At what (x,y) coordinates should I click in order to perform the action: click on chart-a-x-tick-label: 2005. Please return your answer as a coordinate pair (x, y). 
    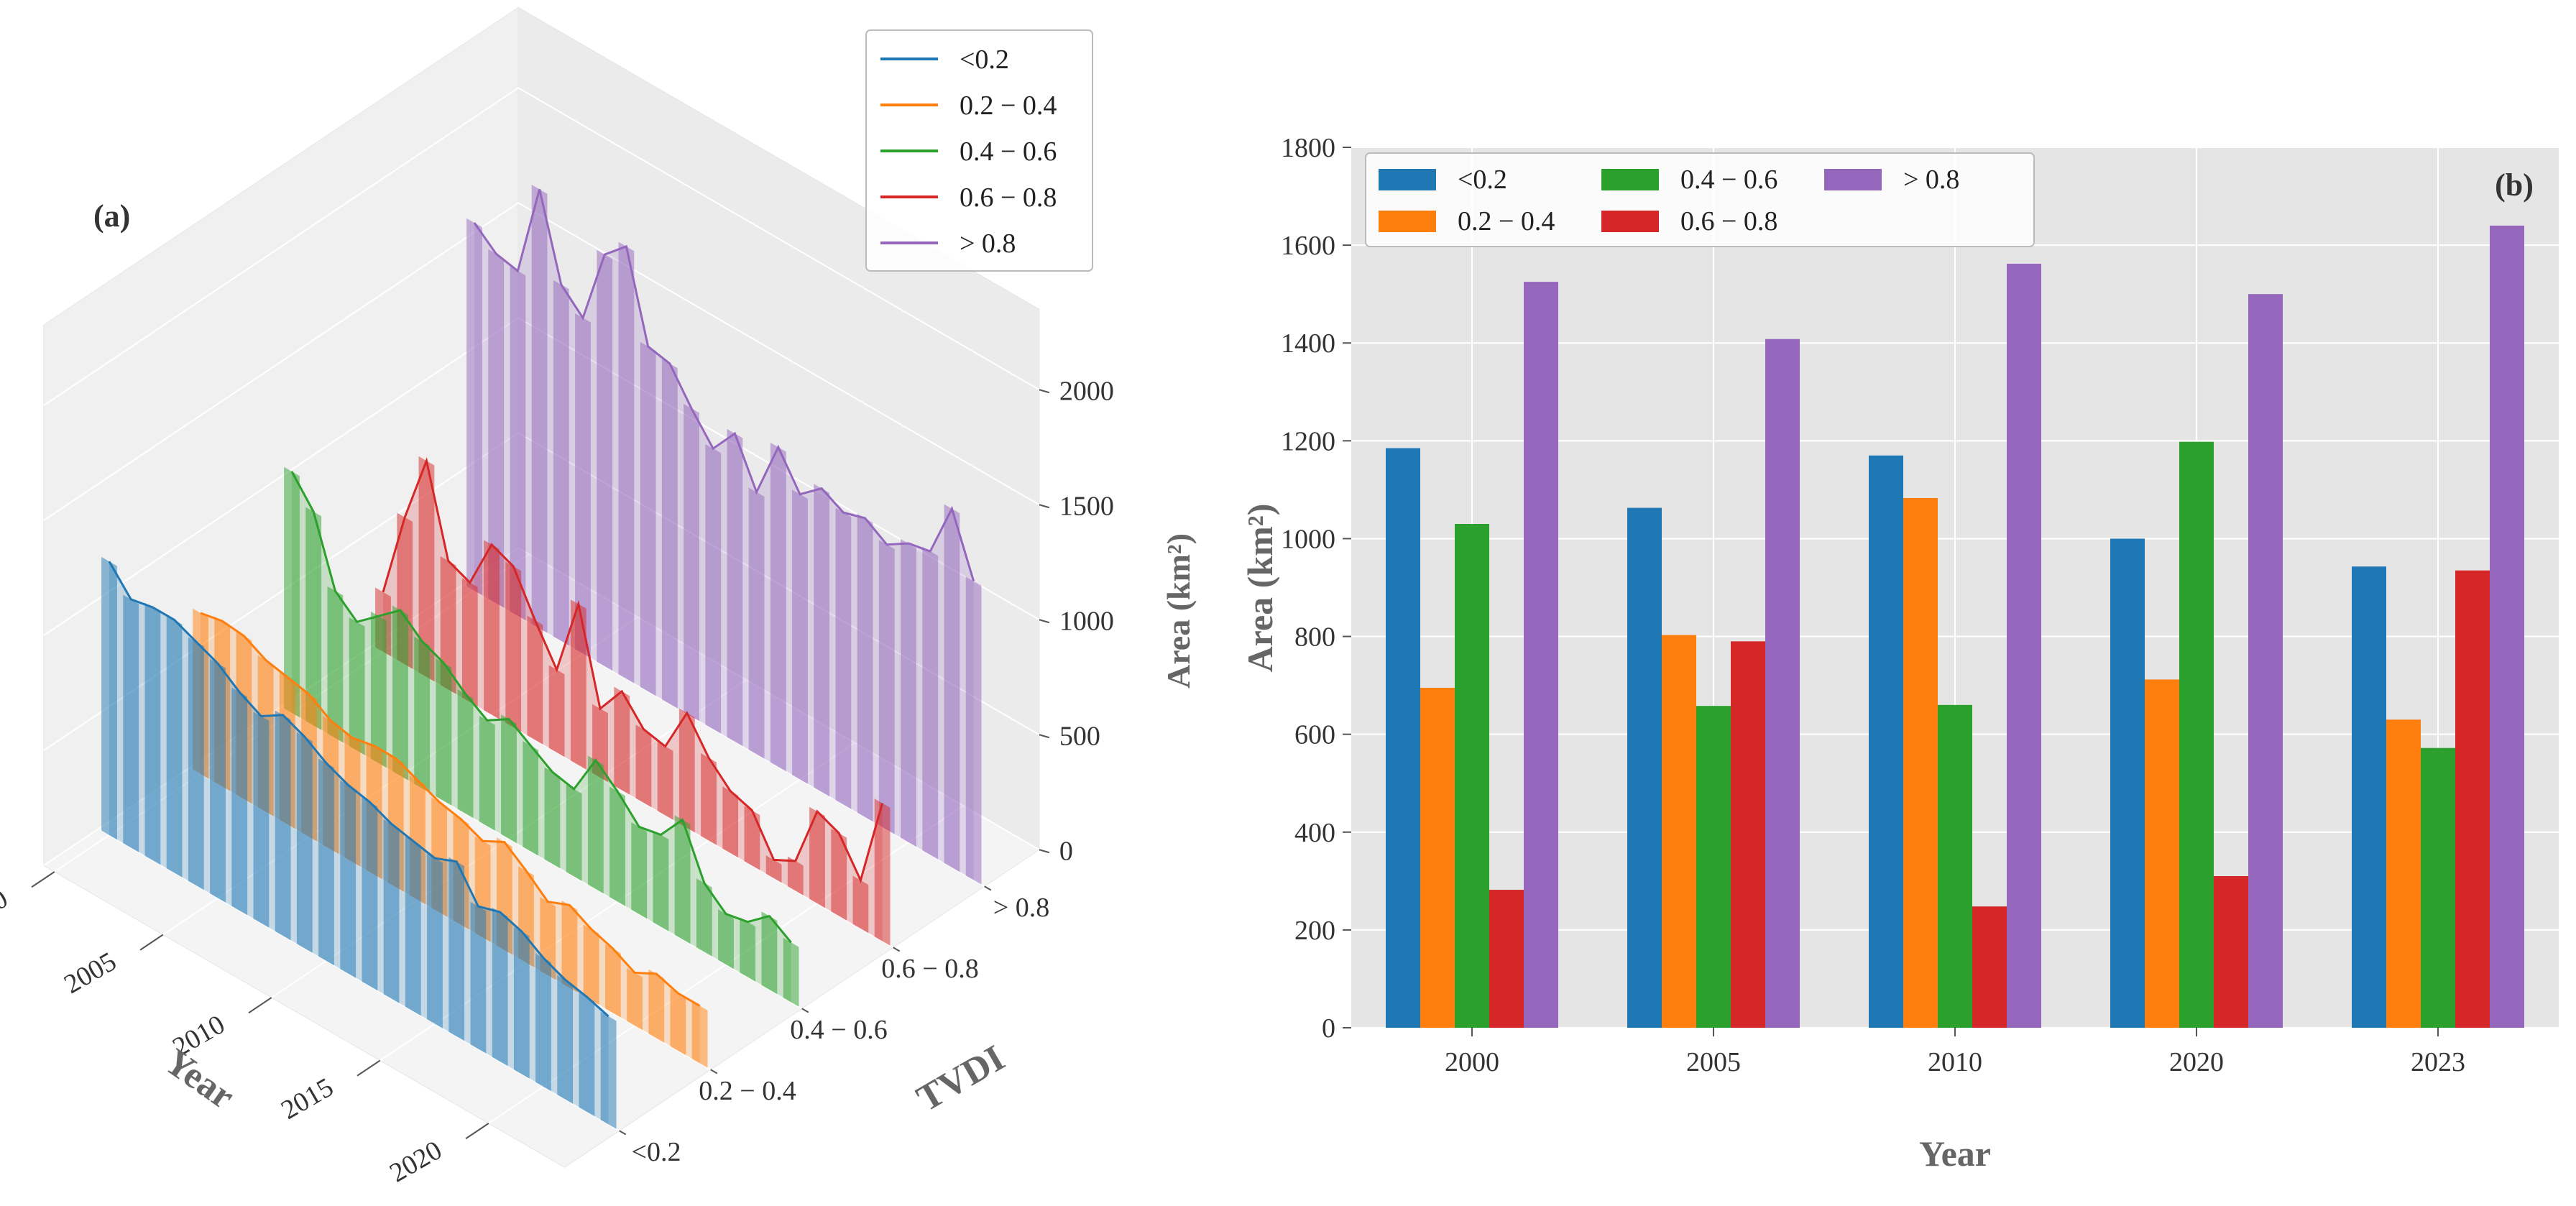
    Looking at the image, I should click on (90, 973).